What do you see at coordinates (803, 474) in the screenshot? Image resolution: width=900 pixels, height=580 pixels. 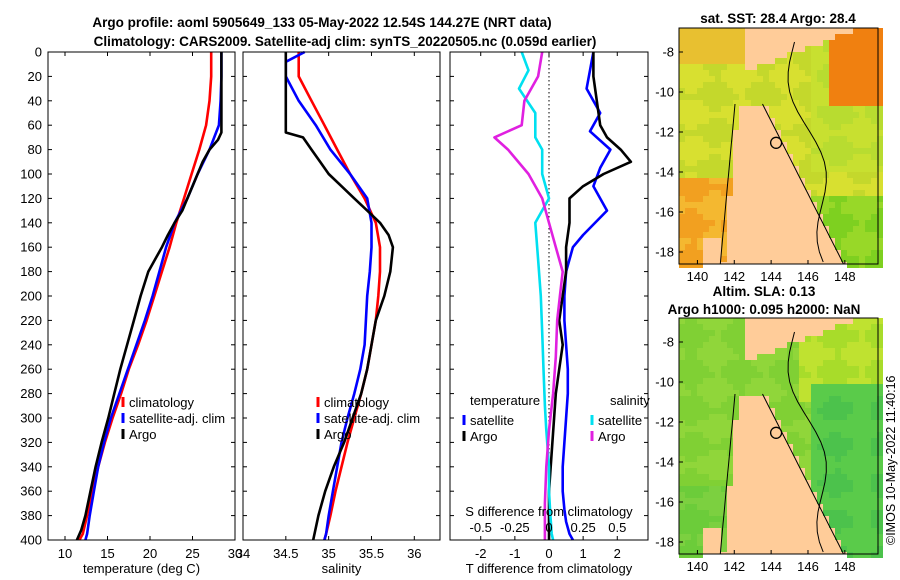 I see `coastline-east` at bounding box center [803, 474].